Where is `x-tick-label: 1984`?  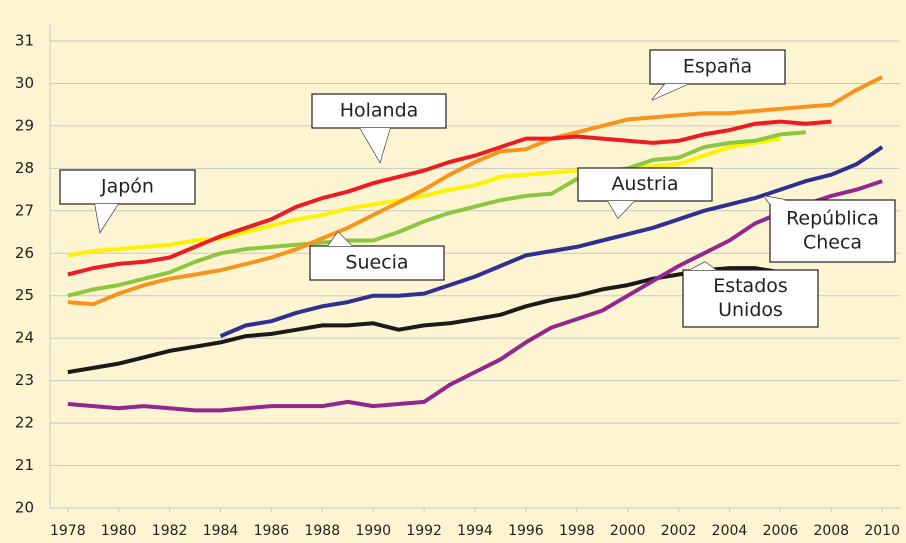 x-tick-label: 1984 is located at coordinates (221, 531).